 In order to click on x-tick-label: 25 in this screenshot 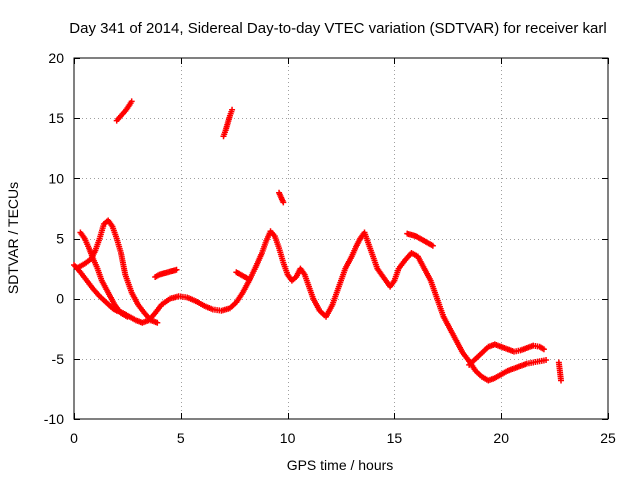, I will do `click(608, 438)`.